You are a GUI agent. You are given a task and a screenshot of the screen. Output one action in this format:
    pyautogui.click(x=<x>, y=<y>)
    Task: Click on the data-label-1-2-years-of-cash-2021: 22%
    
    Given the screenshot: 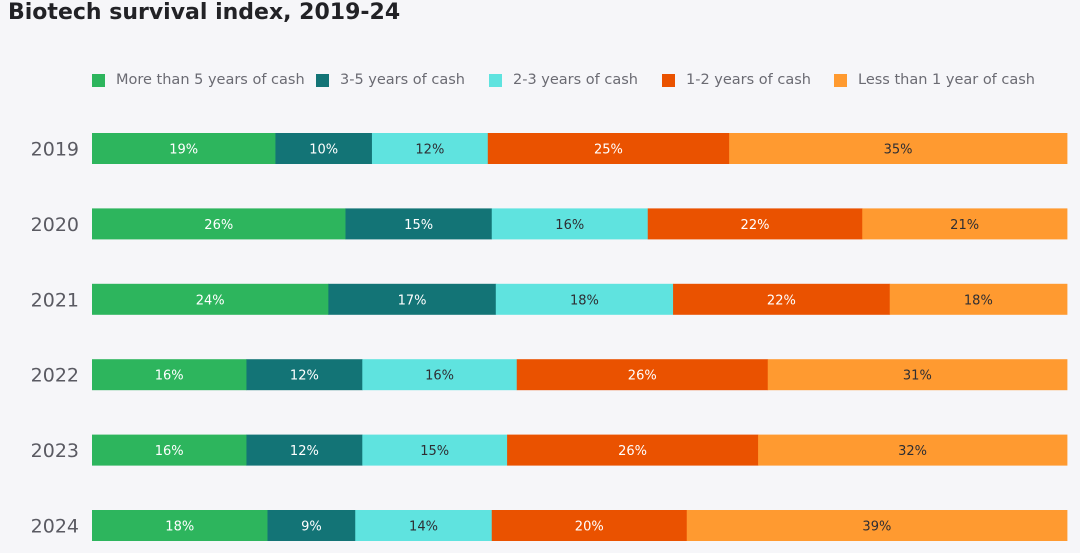 What is the action you would take?
    pyautogui.click(x=781, y=300)
    